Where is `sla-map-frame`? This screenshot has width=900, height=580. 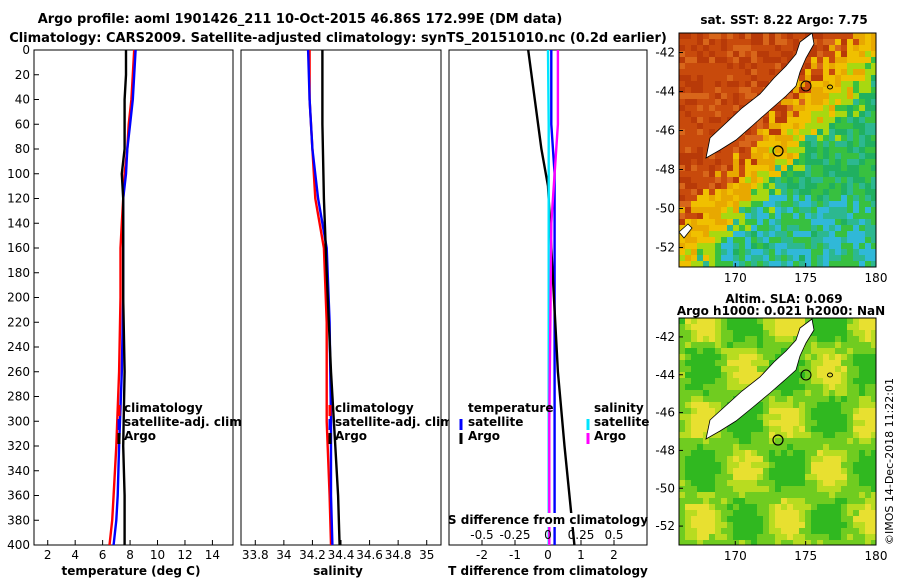
sla-map-frame is located at coordinates (777, 431).